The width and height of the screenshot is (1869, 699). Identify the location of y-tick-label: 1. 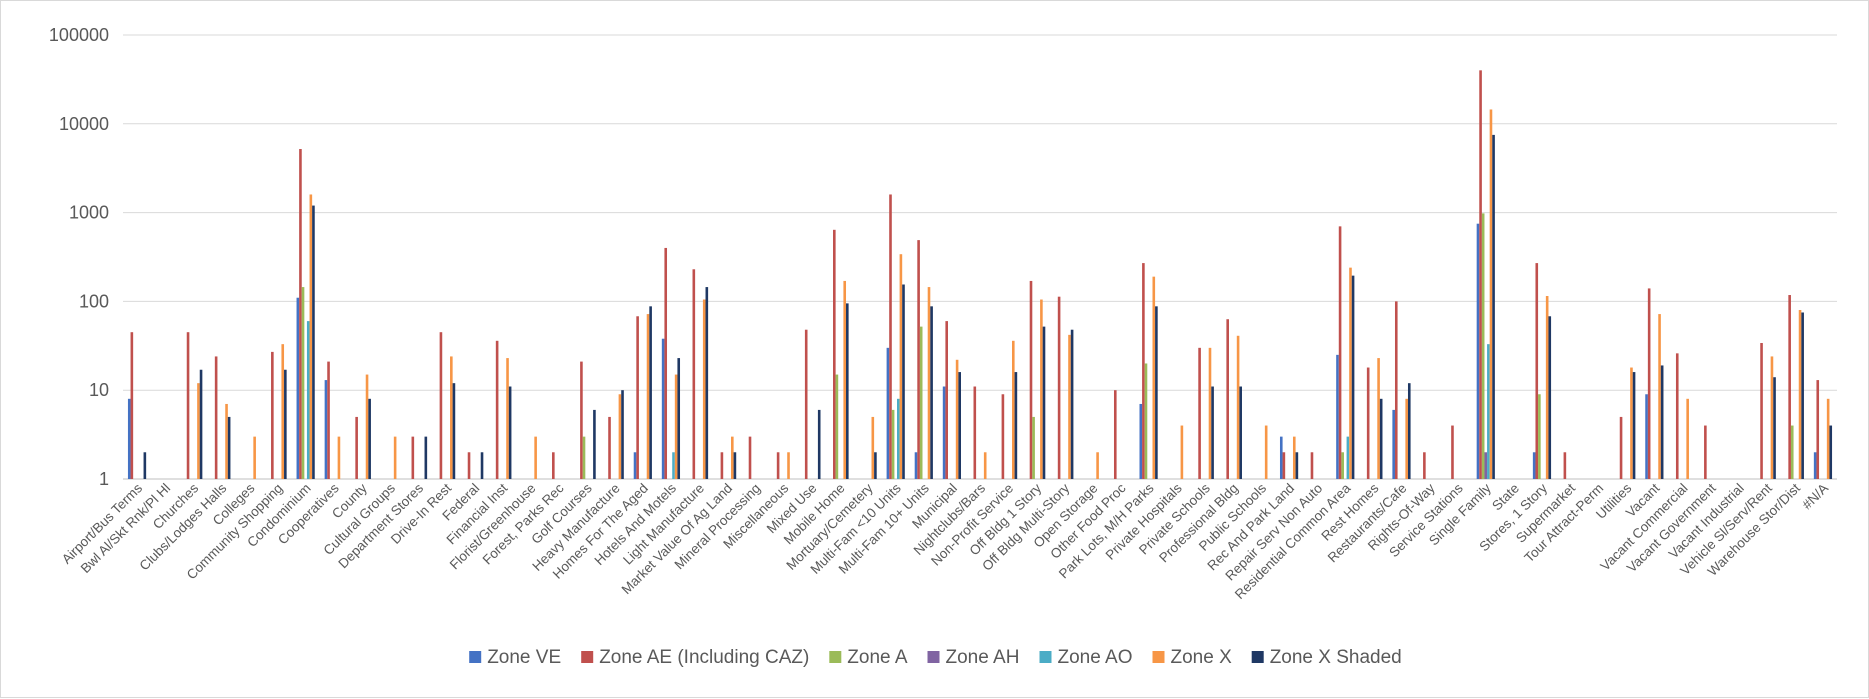
(104, 479).